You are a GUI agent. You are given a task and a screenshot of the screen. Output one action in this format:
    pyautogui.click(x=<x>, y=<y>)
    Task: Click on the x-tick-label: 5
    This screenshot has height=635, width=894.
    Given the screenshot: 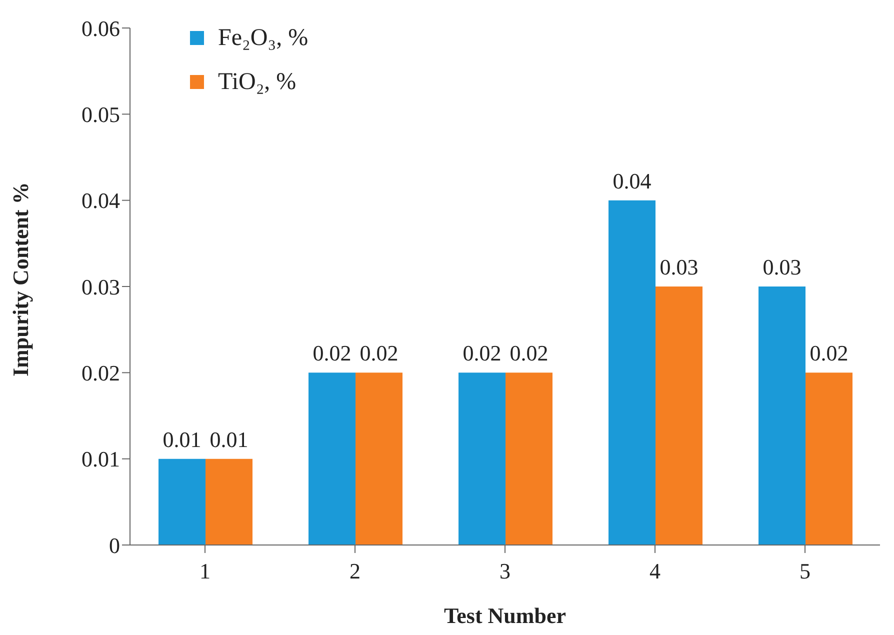 What is the action you would take?
    pyautogui.click(x=805, y=571)
    